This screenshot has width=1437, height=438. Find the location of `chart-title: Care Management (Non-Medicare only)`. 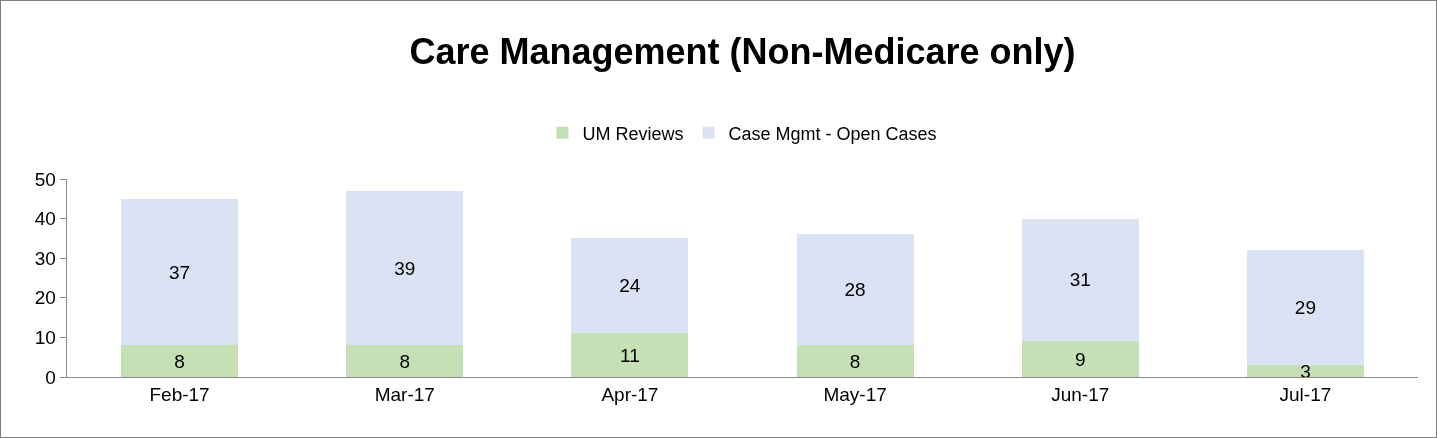

chart-title: Care Management (Non-Medicare only) is located at coordinates (742, 51).